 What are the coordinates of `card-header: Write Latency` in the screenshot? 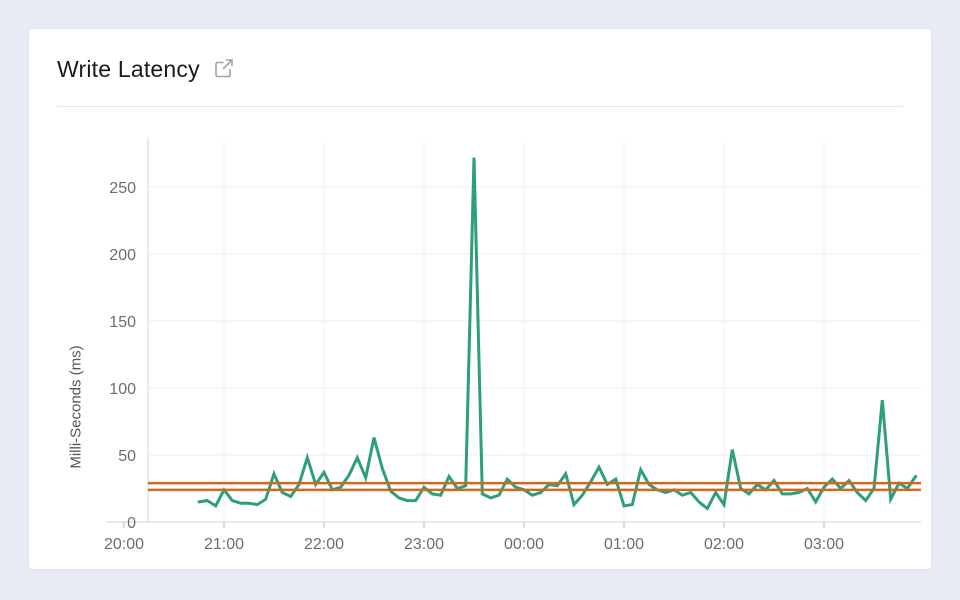 It's located at (480, 67).